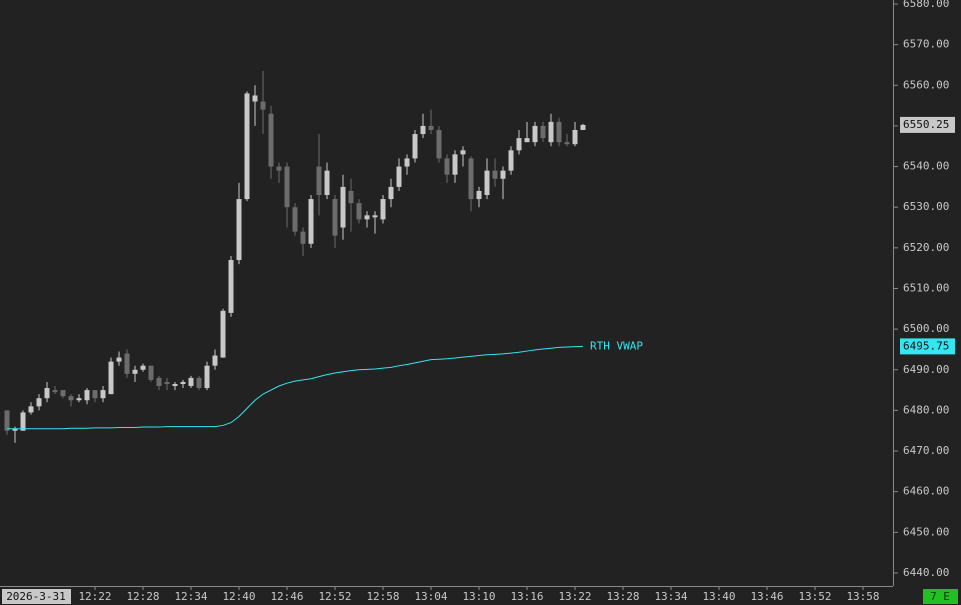 Image resolution: width=961 pixels, height=605 pixels. What do you see at coordinates (382, 596) in the screenshot?
I see `x-tick-label: 12:58` at bounding box center [382, 596].